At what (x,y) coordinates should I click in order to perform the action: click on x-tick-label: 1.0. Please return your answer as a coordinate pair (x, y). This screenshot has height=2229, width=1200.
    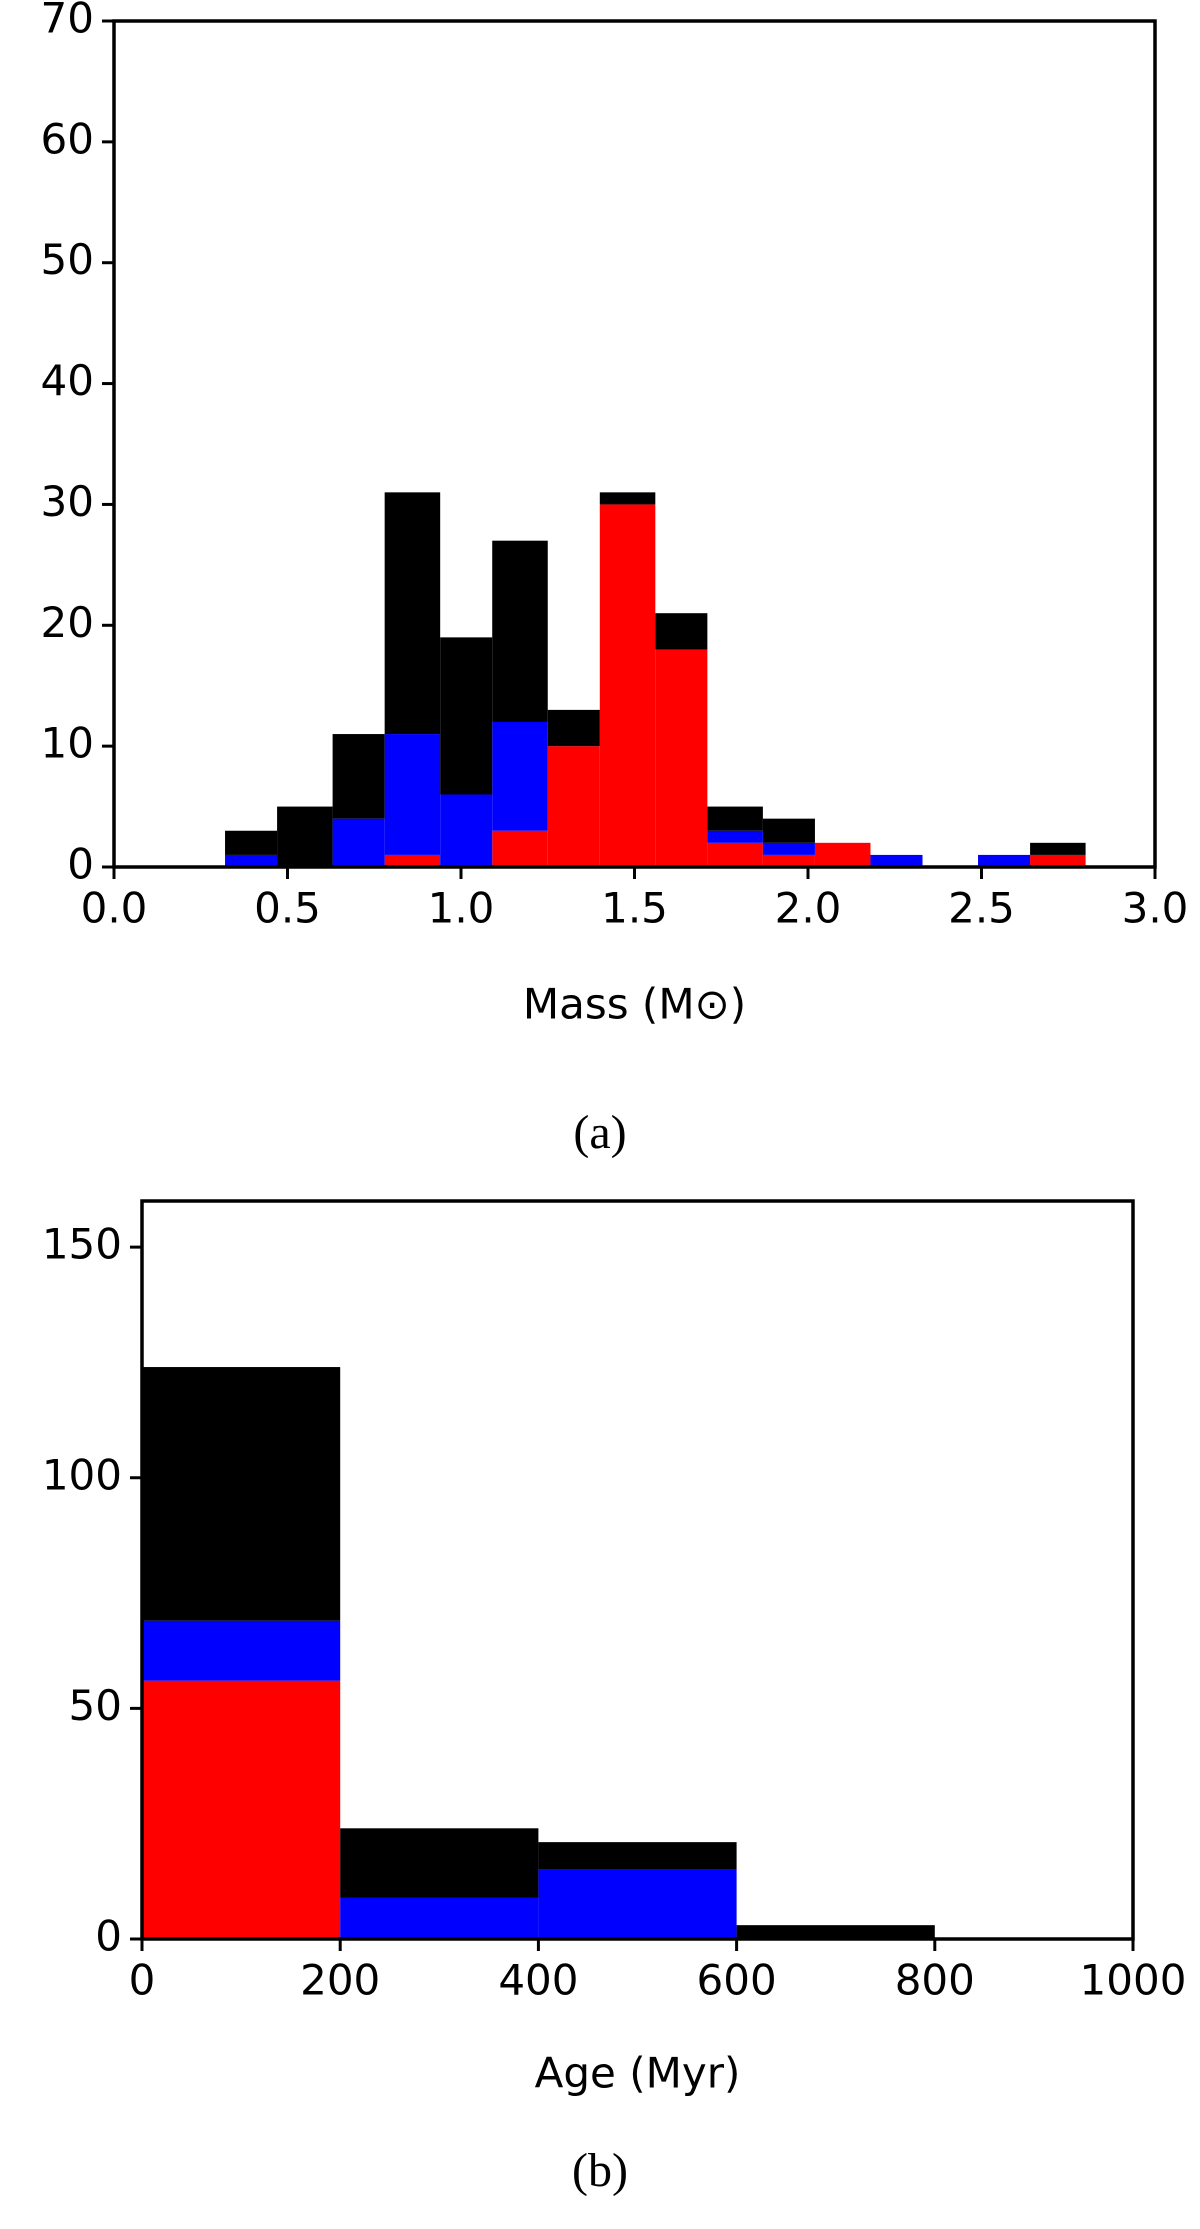
    Looking at the image, I should click on (461, 908).